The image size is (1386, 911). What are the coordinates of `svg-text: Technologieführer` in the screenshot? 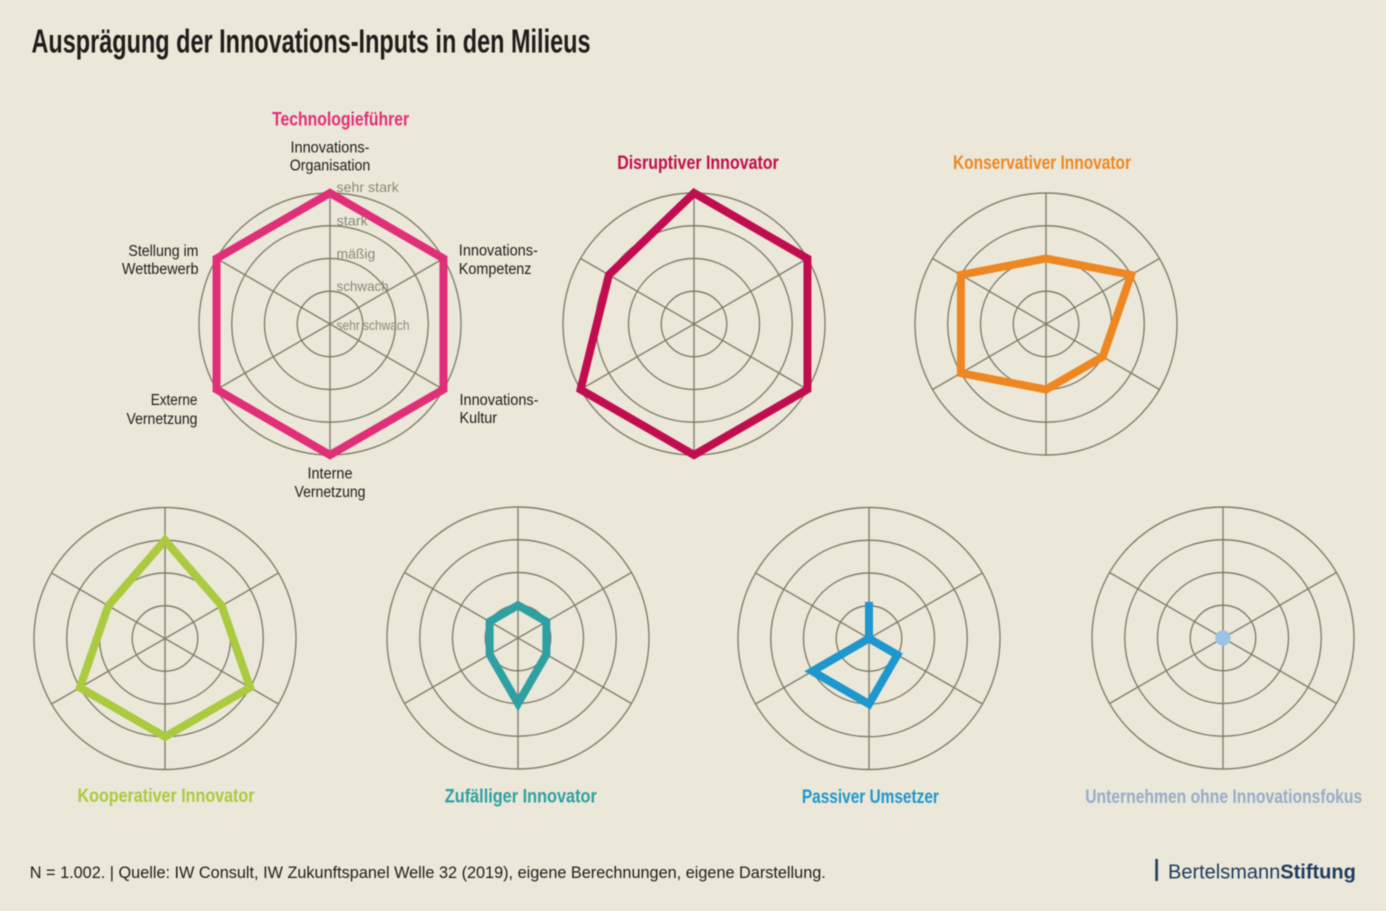 It's located at (340, 120).